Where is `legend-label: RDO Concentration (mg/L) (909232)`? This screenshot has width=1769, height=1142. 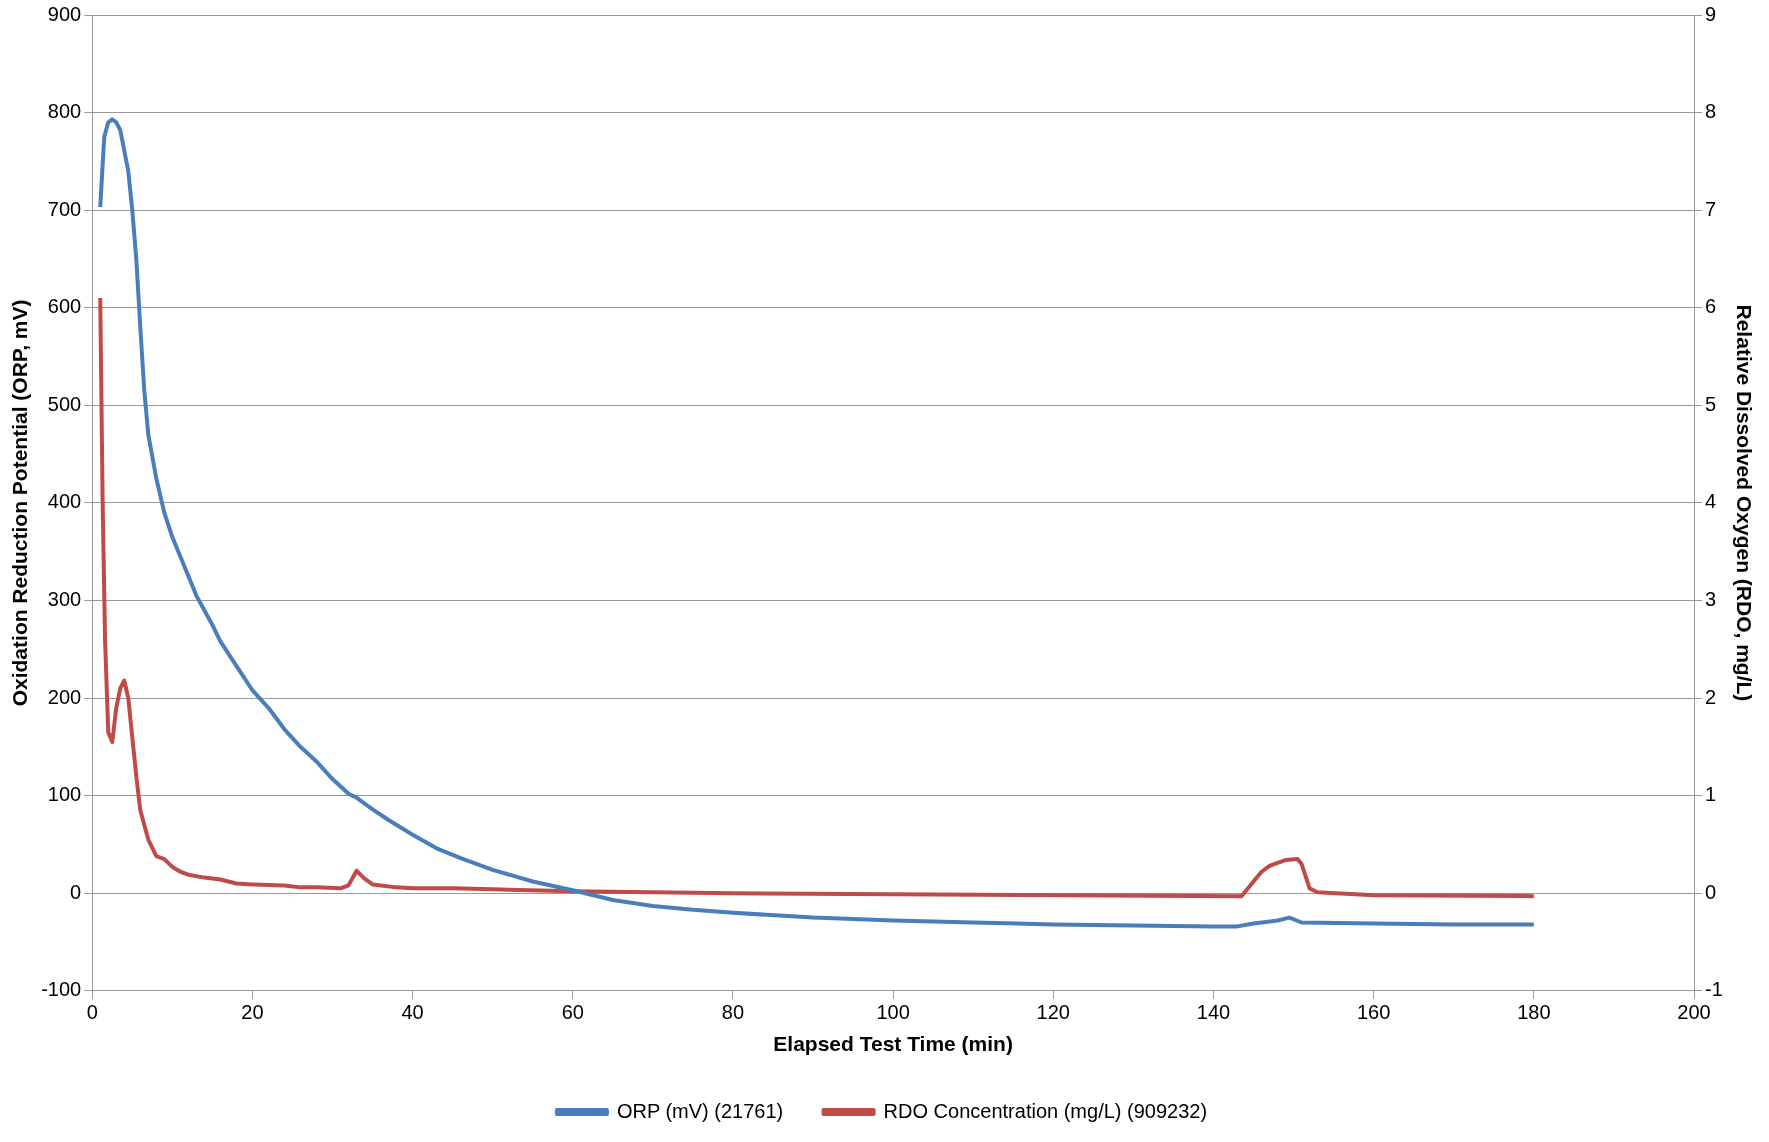
legend-label: RDO Concentration (mg/L) (909232) is located at coordinates (1045, 1110).